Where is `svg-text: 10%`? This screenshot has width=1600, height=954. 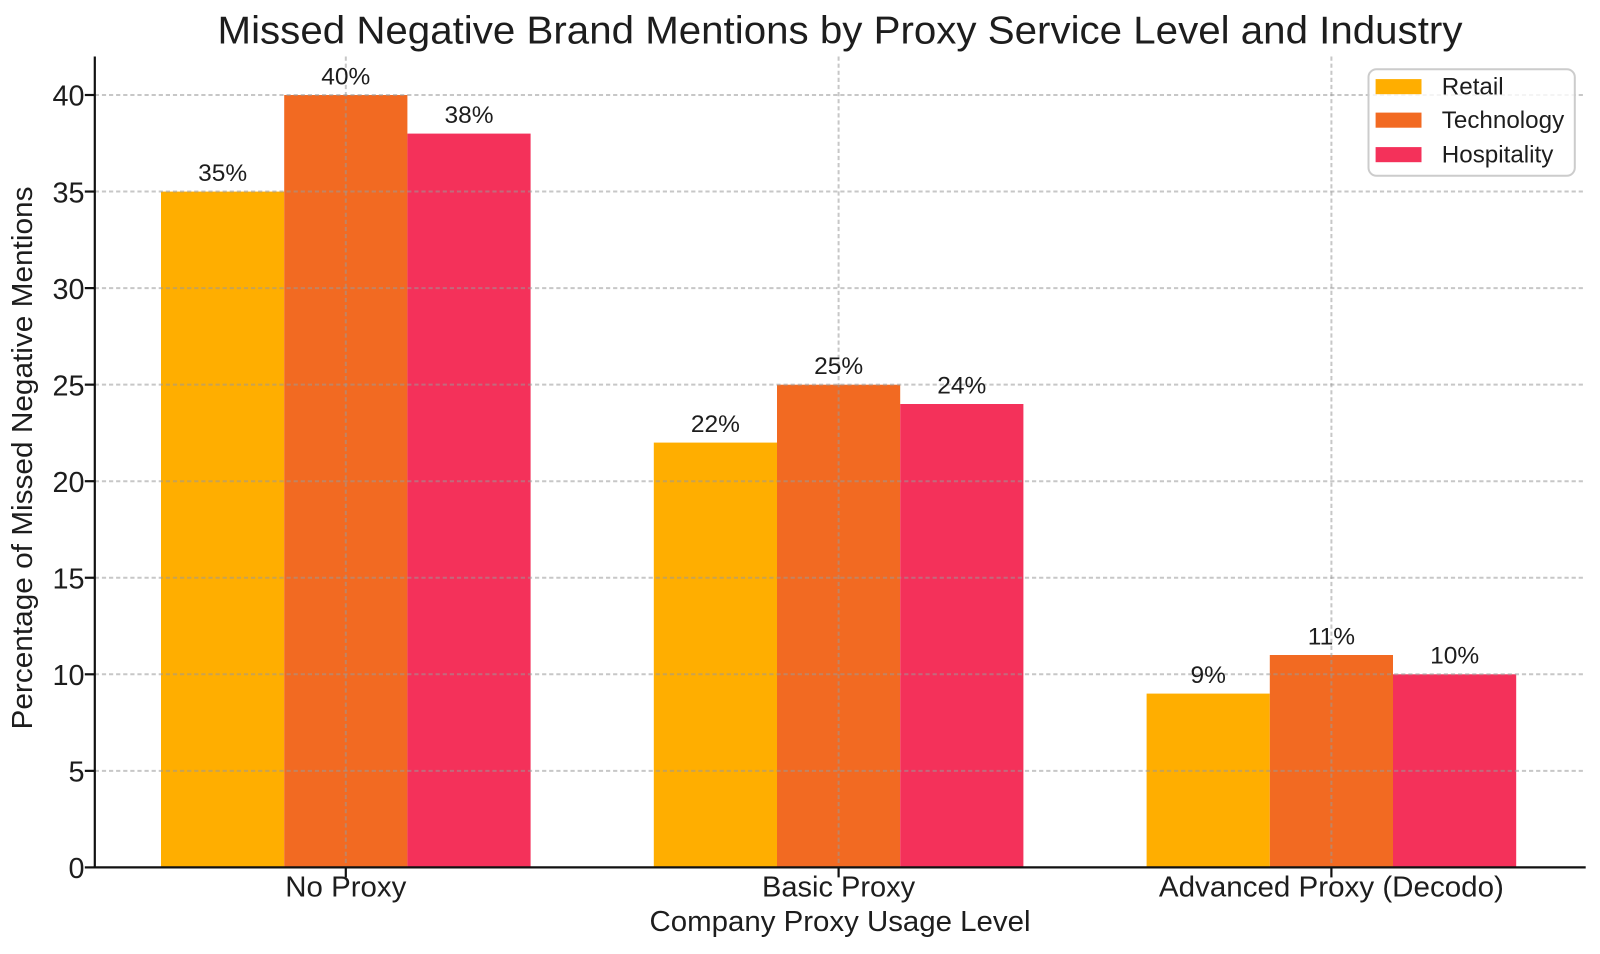
svg-text: 10% is located at coordinates (1454, 656).